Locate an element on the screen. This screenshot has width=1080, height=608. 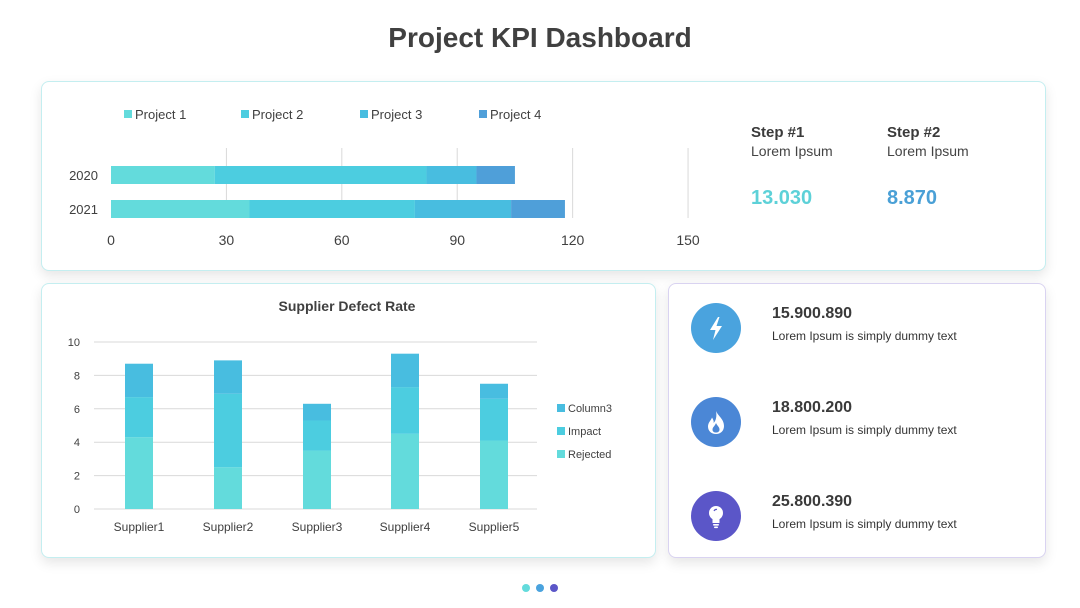
x-category-label: Supplier1 is located at coordinates (139, 527).